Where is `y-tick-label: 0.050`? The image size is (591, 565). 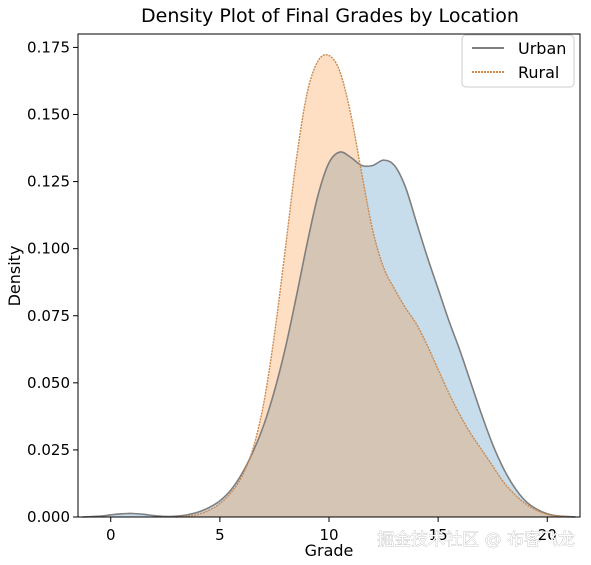
y-tick-label: 0.050 is located at coordinates (48, 383).